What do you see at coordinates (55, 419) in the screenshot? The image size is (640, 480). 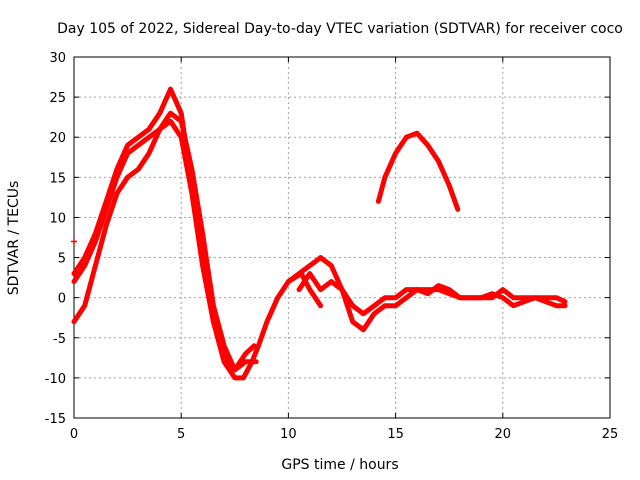 I see `y-tick-label: -15` at bounding box center [55, 419].